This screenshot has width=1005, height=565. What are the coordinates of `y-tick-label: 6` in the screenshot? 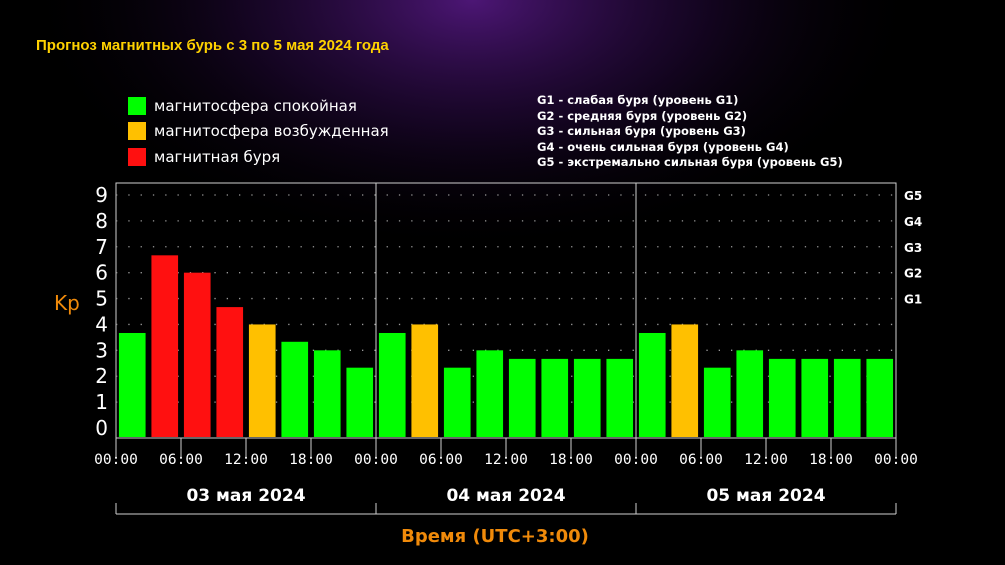 It's located at (101, 273).